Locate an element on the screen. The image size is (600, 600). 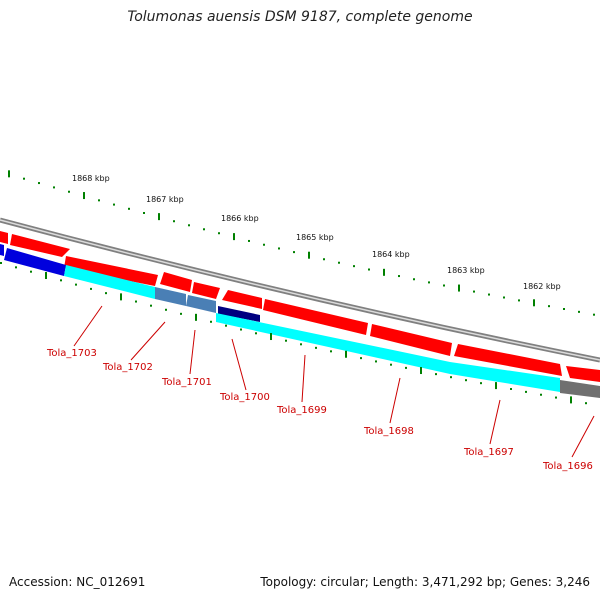
gene-label: Tola_1703 is located at coordinates (71, 353).